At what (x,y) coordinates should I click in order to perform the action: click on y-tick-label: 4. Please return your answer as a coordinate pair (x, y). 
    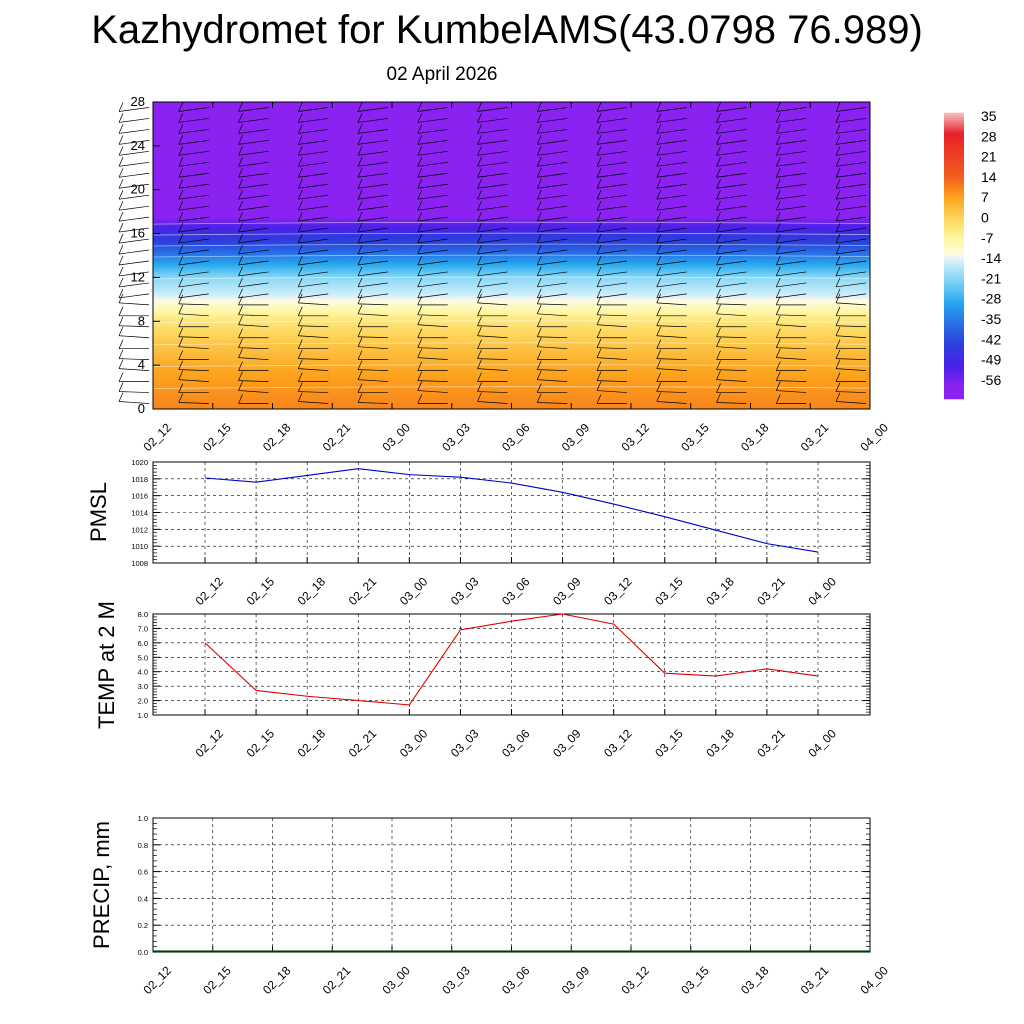
    Looking at the image, I should click on (141, 364).